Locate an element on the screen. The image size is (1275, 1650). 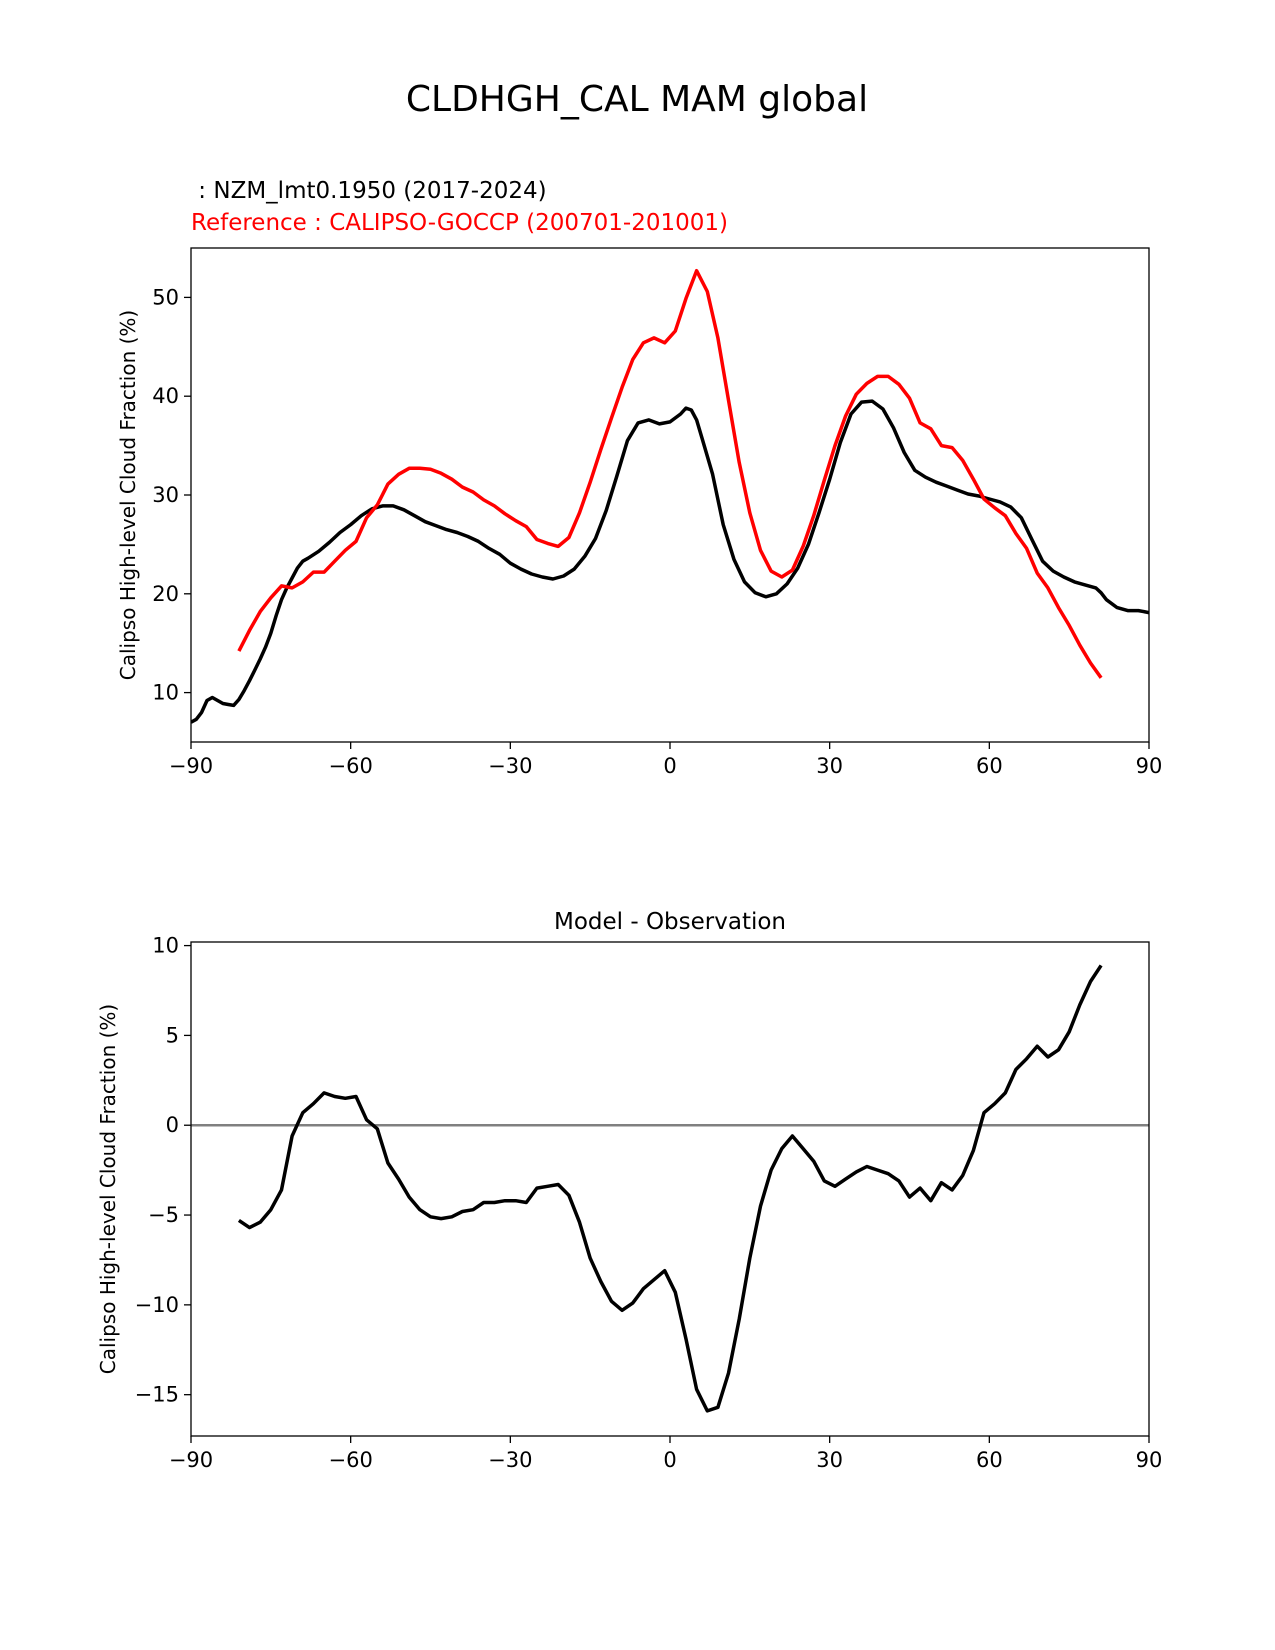
series-line-model is located at coordinates (670, 561).